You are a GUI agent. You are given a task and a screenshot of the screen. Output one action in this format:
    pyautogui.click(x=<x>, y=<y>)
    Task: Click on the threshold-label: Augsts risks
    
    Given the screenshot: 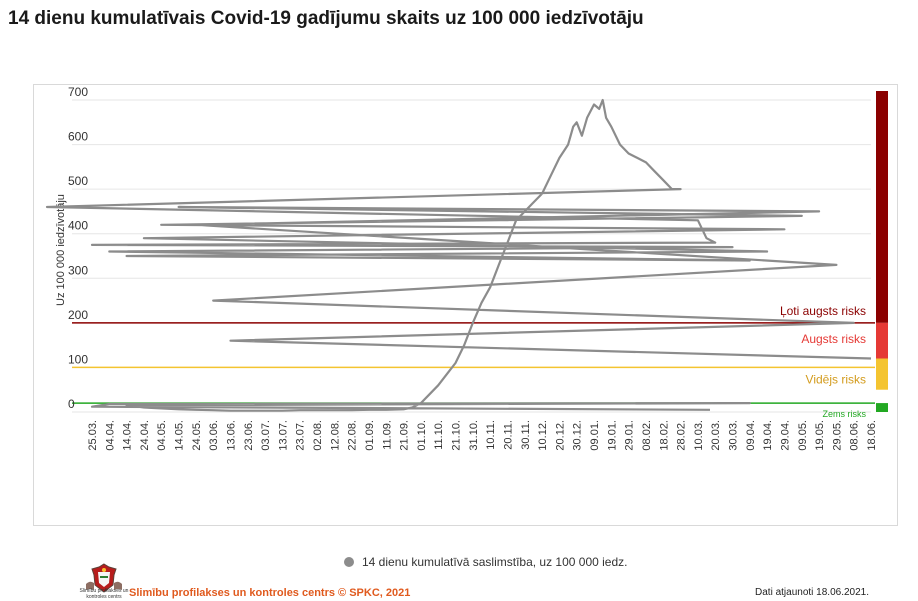 What is the action you would take?
    pyautogui.click(x=833, y=339)
    